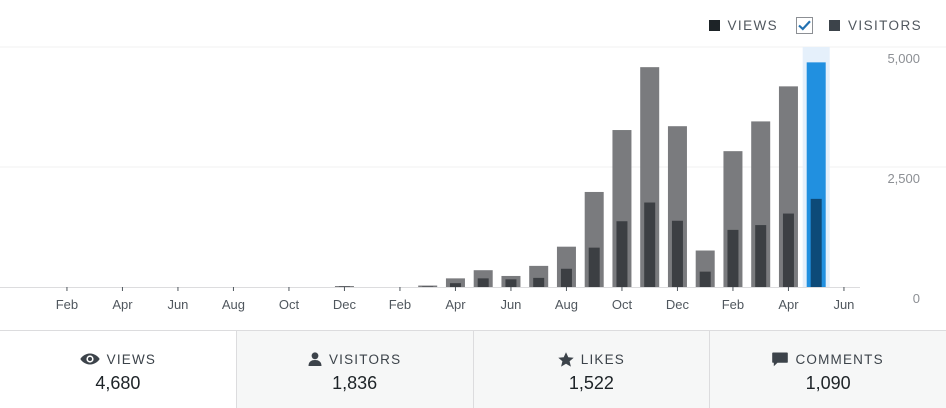 The image size is (946, 408). What do you see at coordinates (118, 382) in the screenshot?
I see `views-count: 4,680` at bounding box center [118, 382].